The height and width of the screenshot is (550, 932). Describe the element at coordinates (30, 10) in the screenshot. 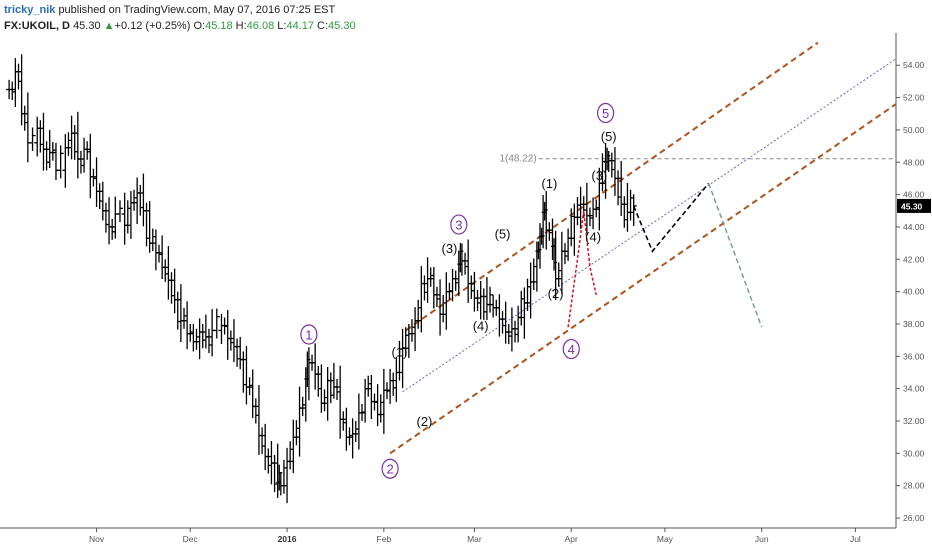

I see `author-link: tricky_nik` at that location.